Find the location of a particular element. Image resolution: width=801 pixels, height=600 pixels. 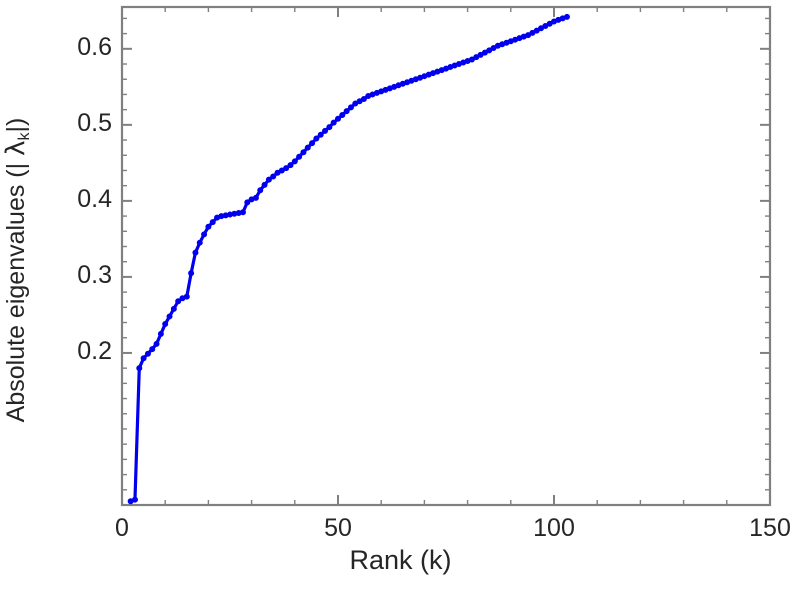

x-axis-label: Rank (k) is located at coordinates (400, 560).